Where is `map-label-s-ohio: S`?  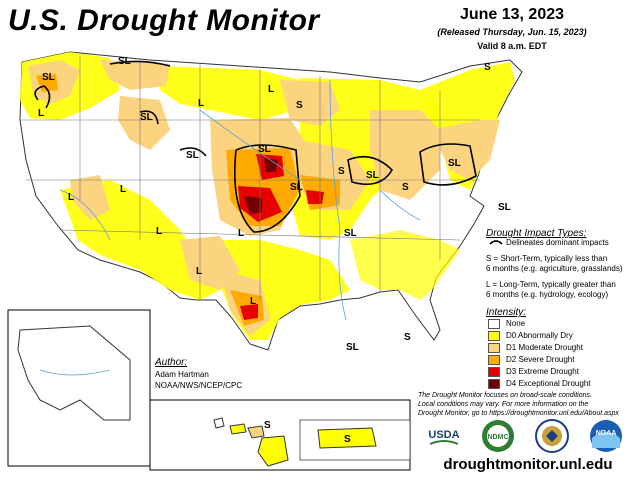 map-label-s-ohio: S is located at coordinates (405, 187).